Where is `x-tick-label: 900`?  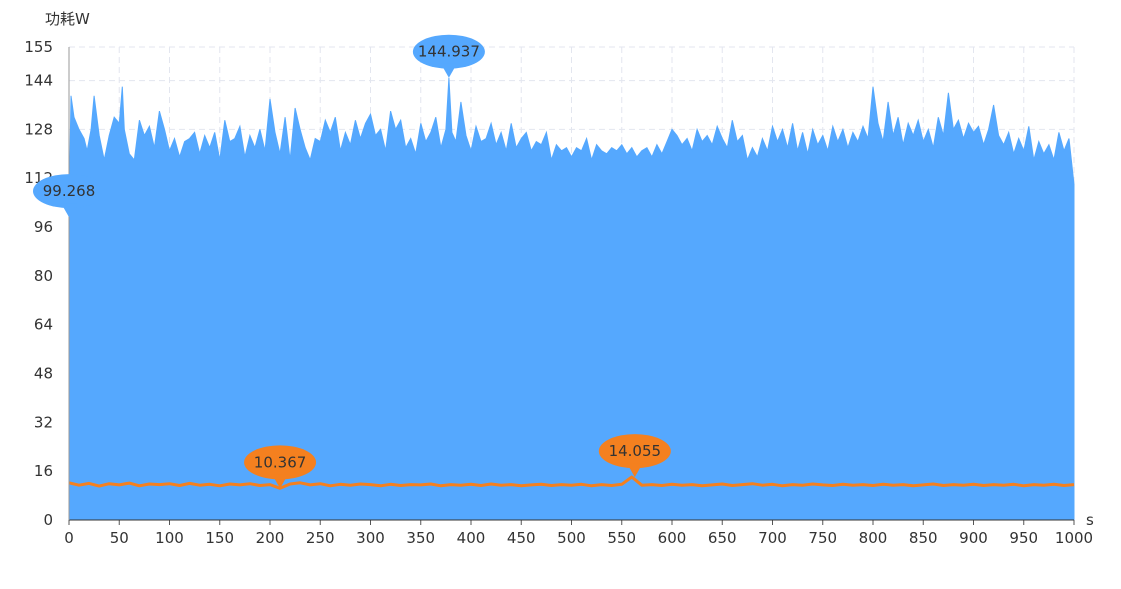 x-tick-label: 900 is located at coordinates (973, 538).